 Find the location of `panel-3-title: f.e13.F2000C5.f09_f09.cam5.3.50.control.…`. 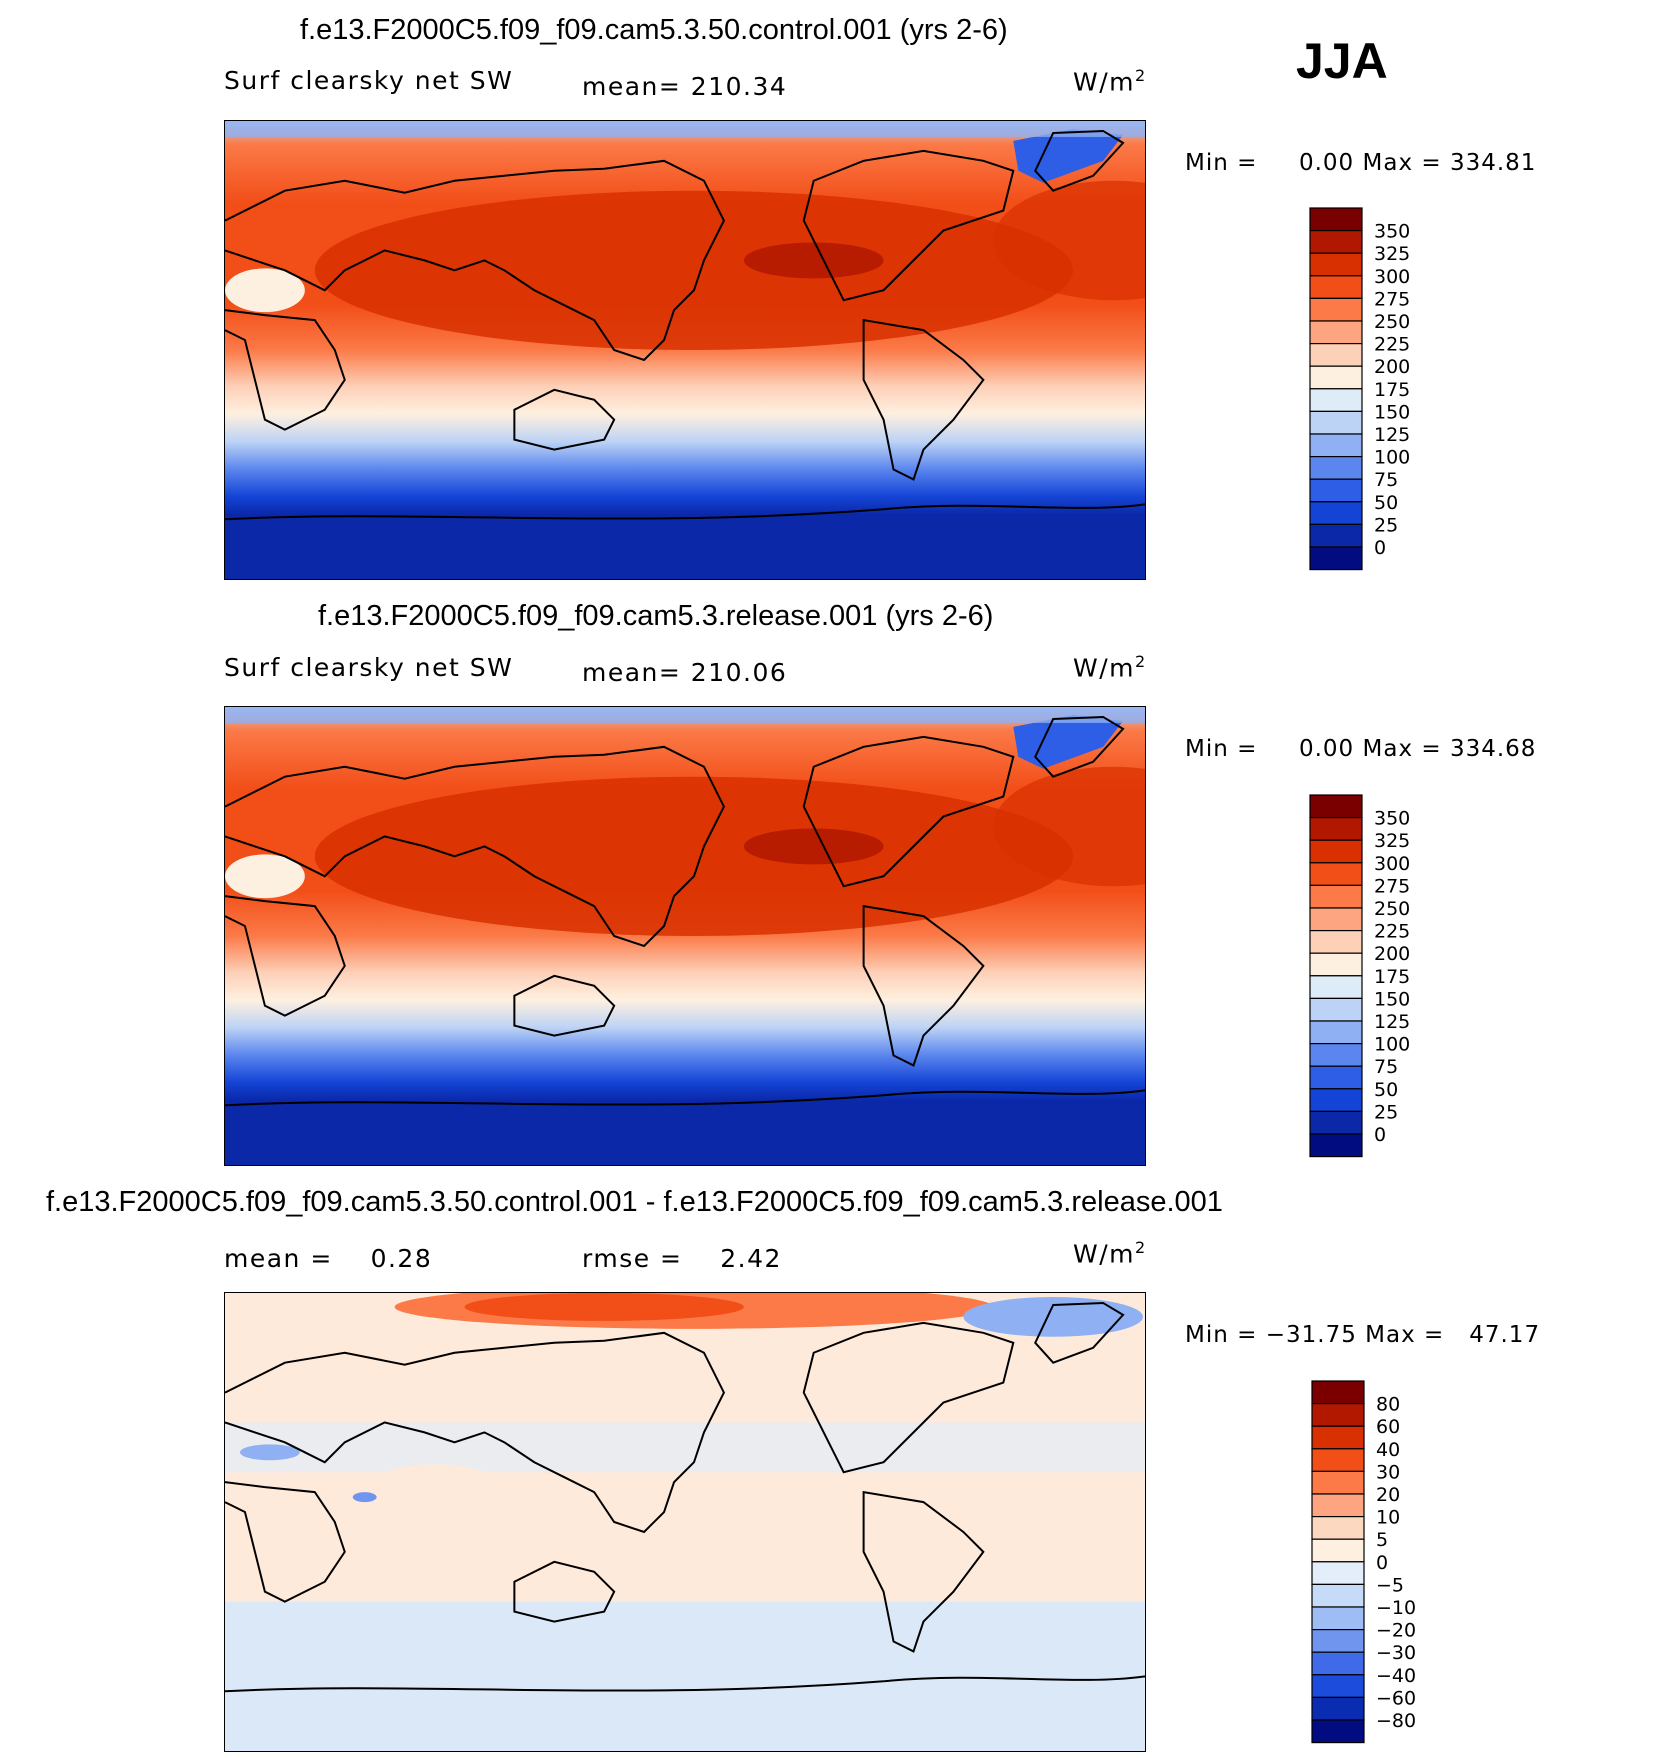

panel-3-title: f.e13.F2000C5.f09_f09.cam5.3.50.control.… is located at coordinates (634, 1202).